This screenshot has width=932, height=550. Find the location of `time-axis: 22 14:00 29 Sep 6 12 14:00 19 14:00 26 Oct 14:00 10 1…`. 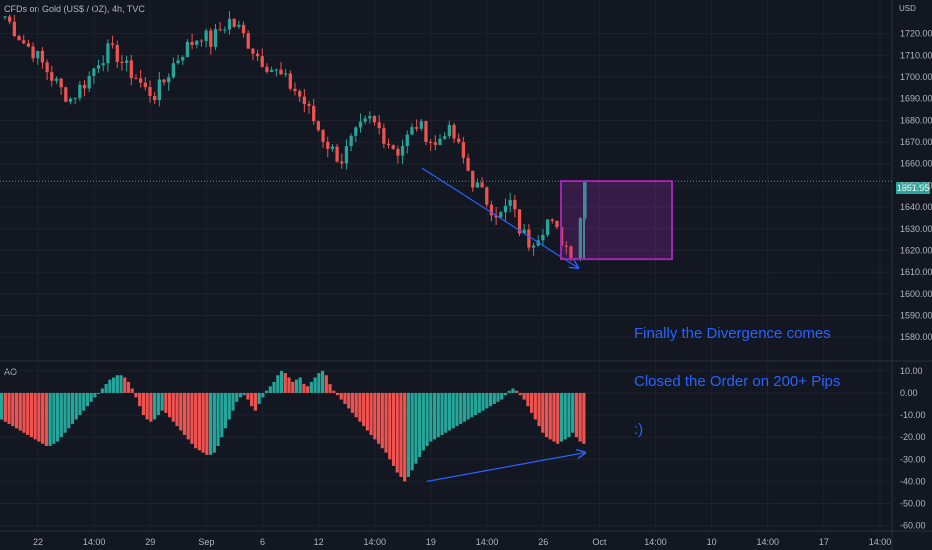

time-axis: 22 14:00 29 Sep 6 12 14:00 19 14:00 26 Oct 14:00 10 1… is located at coordinates (462, 542).